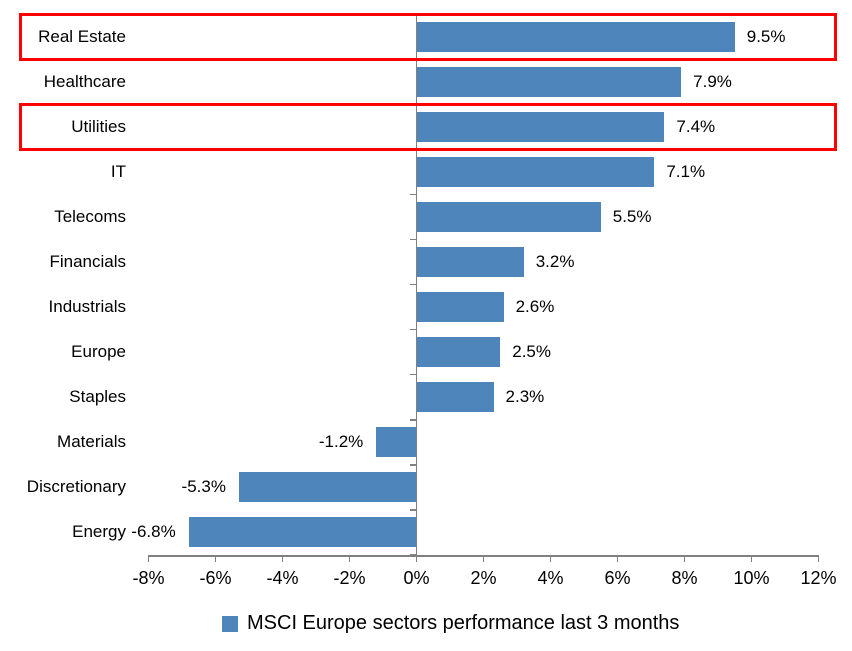 The width and height of the screenshot is (852, 651). What do you see at coordinates (531, 352) in the screenshot?
I see `value-label: 2.5%` at bounding box center [531, 352].